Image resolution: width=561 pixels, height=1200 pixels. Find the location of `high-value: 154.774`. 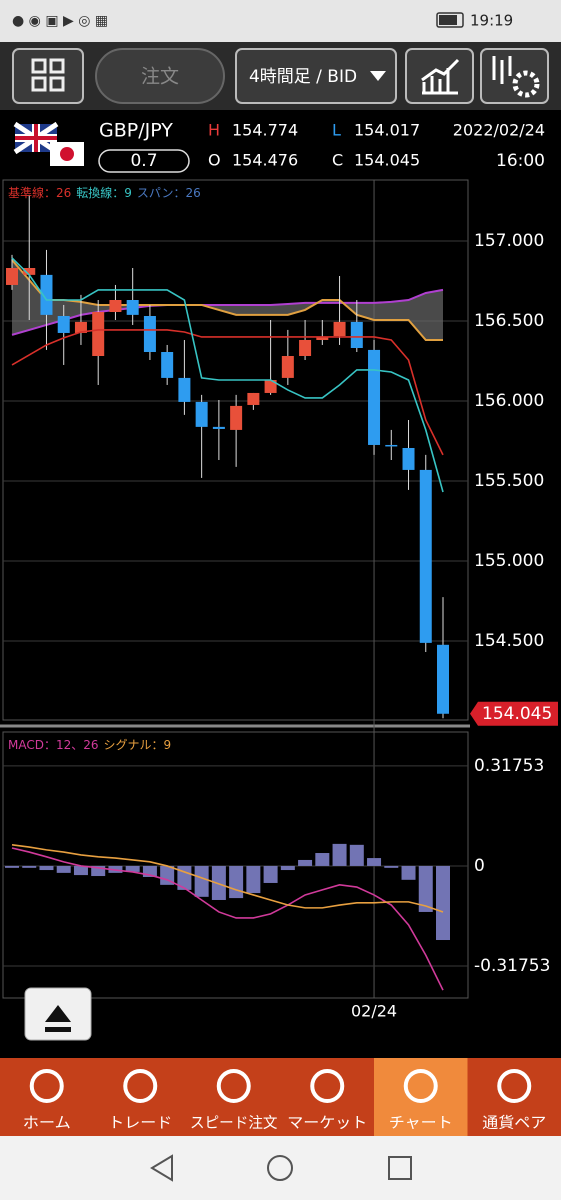

high-value: 154.774 is located at coordinates (265, 130).